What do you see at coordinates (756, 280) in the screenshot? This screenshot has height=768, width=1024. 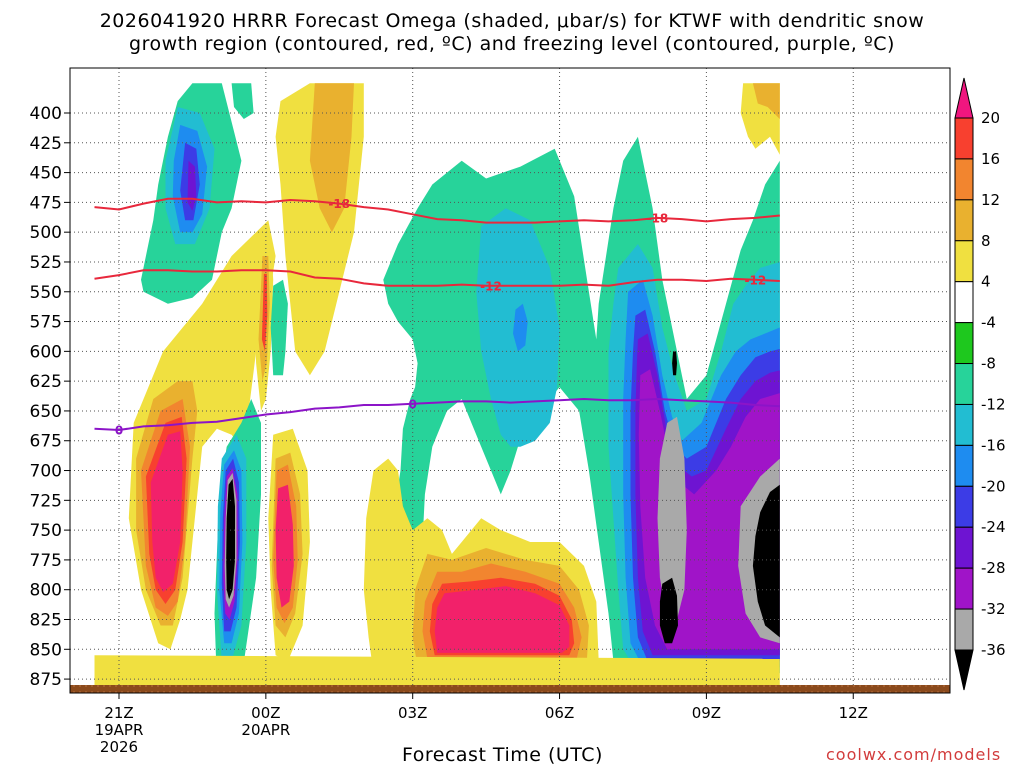 I see `dgz-contour-1-label-1: -12` at bounding box center [756, 280].